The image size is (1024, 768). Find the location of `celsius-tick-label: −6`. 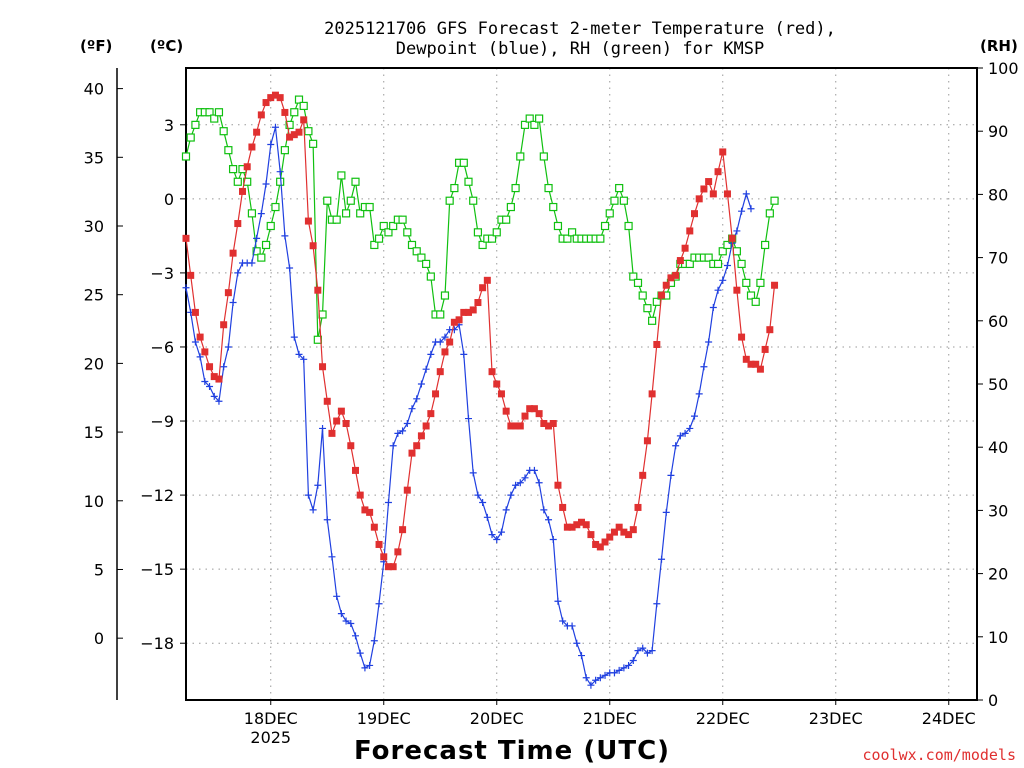

celsius-tick-label: −6 is located at coordinates (162, 347).